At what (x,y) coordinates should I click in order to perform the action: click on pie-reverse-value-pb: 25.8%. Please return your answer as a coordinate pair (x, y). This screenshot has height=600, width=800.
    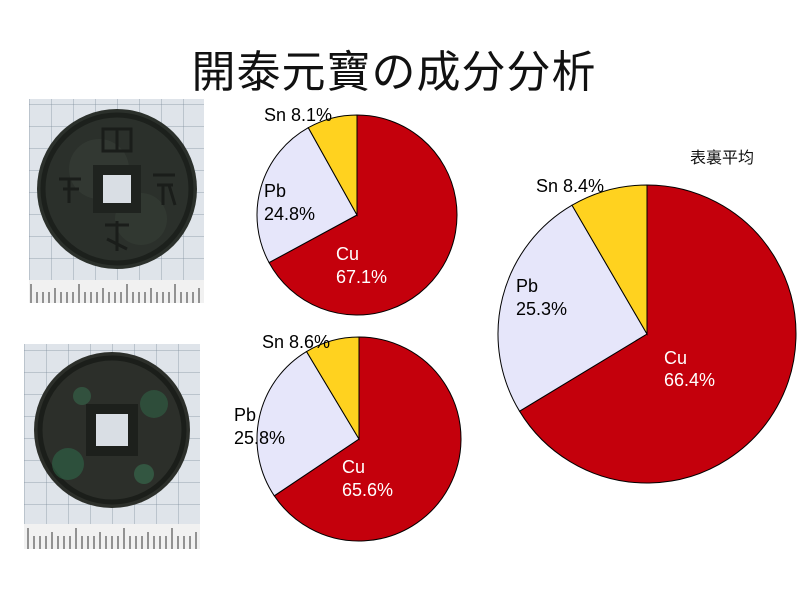
    Looking at the image, I should click on (259, 438).